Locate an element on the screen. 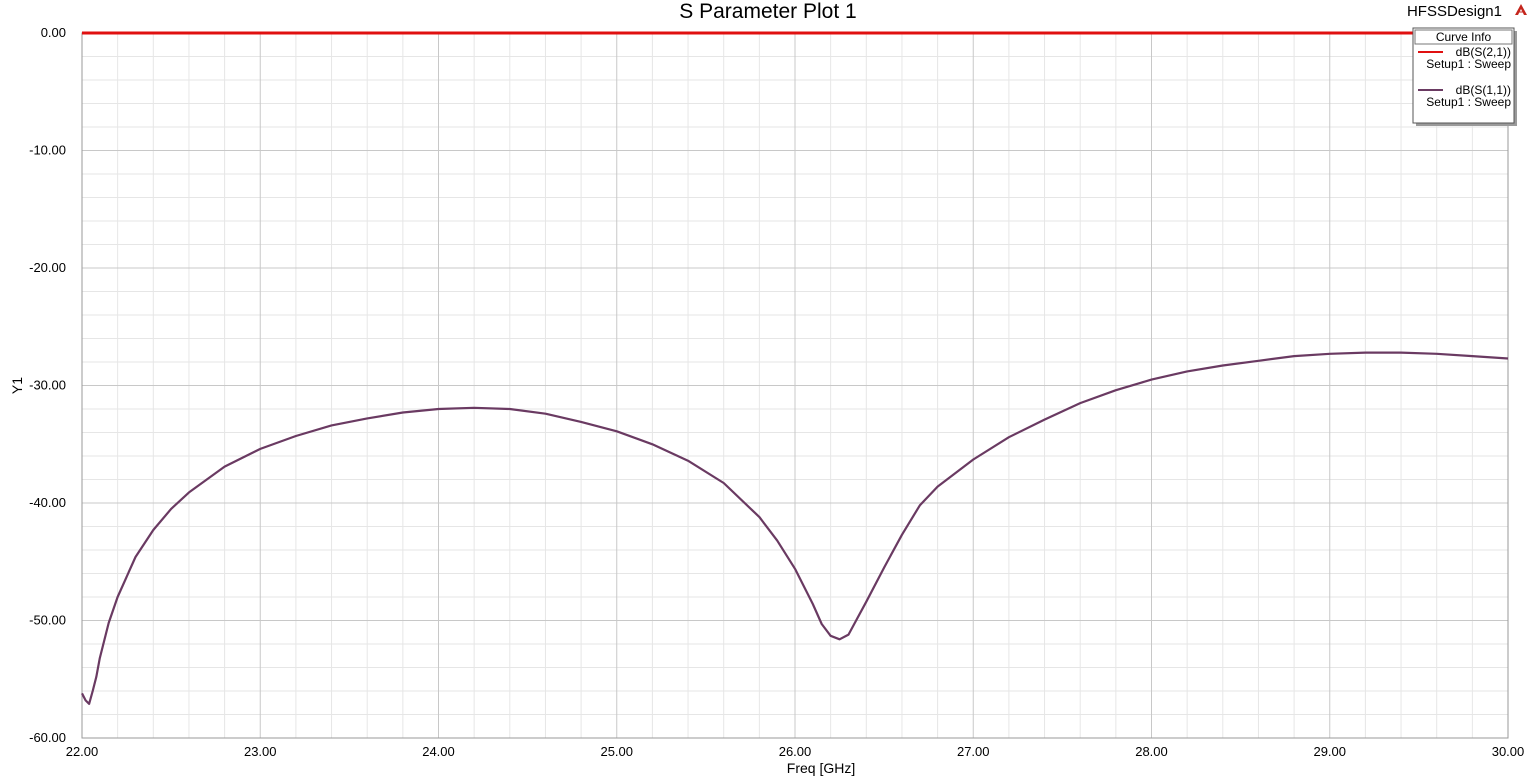 The width and height of the screenshot is (1540, 780). design-name-label: HFSSDesign1 is located at coordinates (1454, 11).